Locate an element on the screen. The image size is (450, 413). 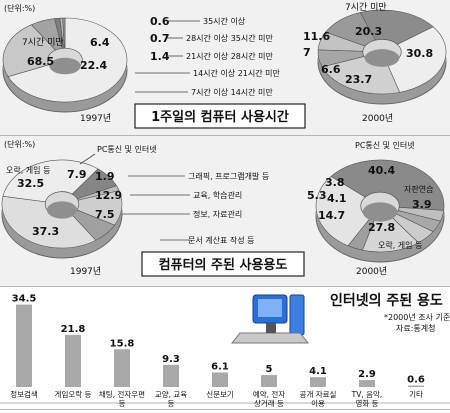
legend-7to14: 7시간 이상 14시간 미만 is located at coordinates (232, 92).